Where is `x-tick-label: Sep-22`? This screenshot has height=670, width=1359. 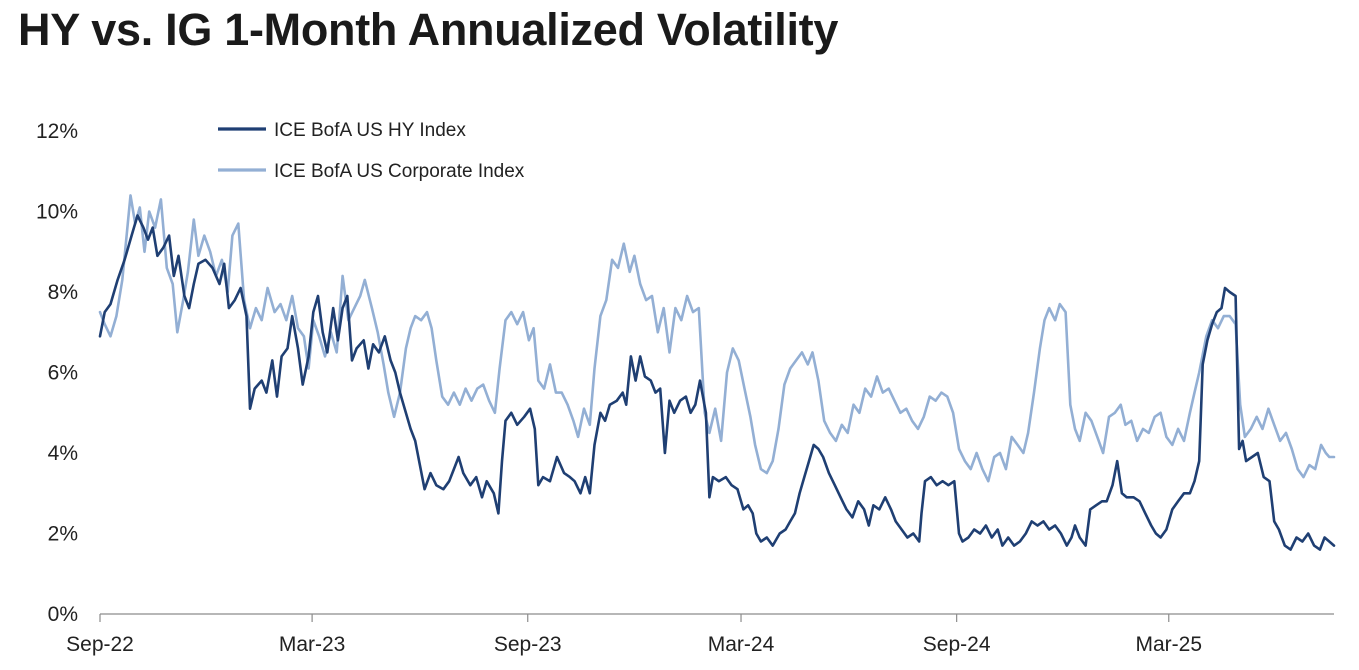
x-tick-label: Sep-22 is located at coordinates (100, 644).